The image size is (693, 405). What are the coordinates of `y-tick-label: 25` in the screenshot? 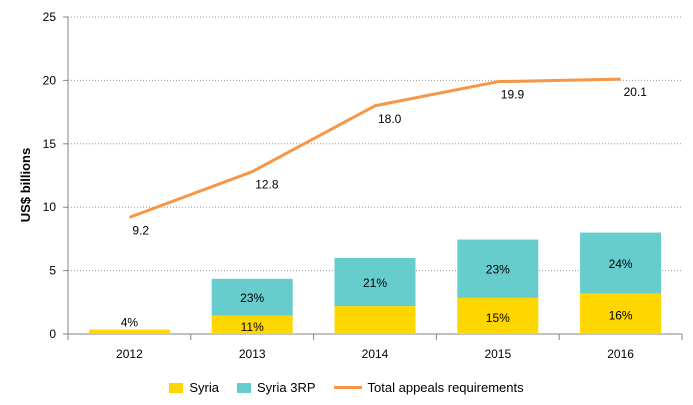 It's located at (50, 17).